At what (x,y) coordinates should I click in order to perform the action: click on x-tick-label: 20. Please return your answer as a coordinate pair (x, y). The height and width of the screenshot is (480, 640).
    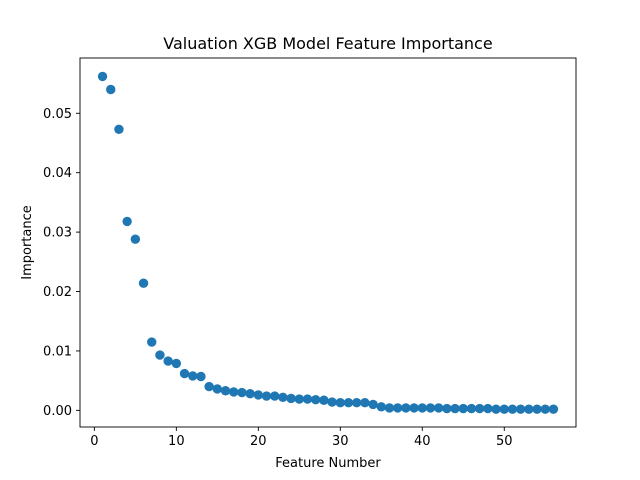
    Looking at the image, I should click on (258, 441).